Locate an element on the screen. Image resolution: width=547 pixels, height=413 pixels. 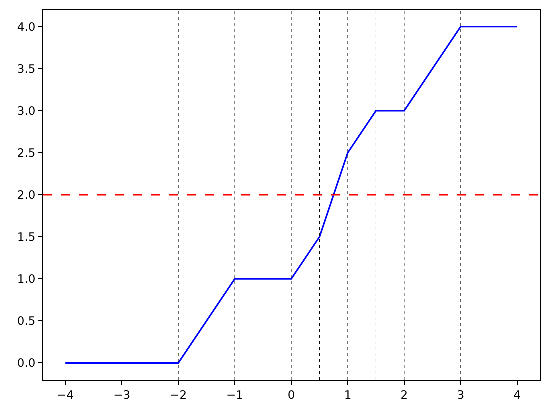
x-tick-label: −4 is located at coordinates (65, 395).